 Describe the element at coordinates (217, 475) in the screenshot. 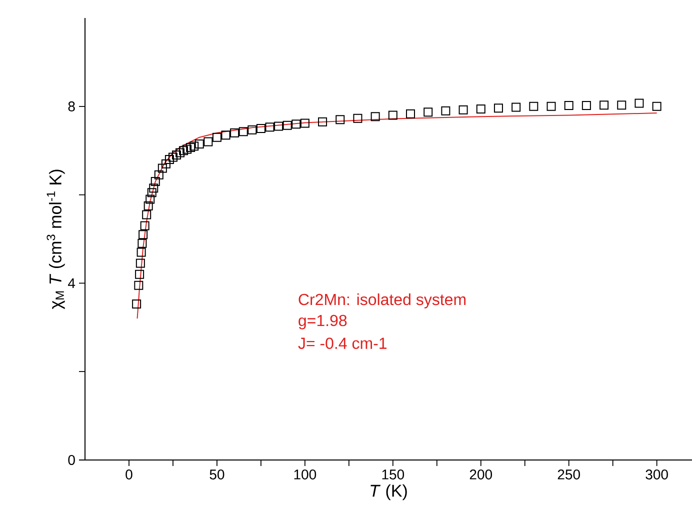

I see `x-tick-label: 50` at that location.